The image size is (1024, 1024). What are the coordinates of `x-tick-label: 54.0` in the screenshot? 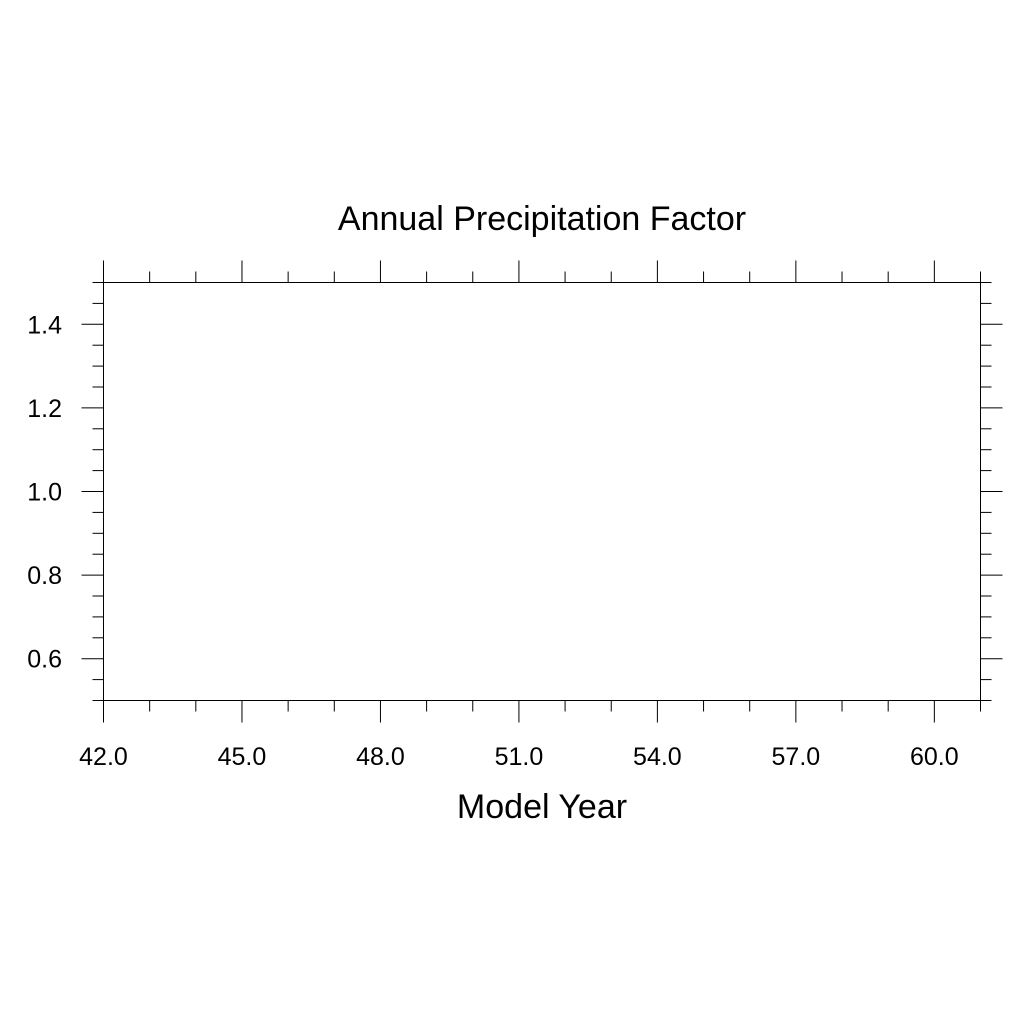 It's located at (657, 757).